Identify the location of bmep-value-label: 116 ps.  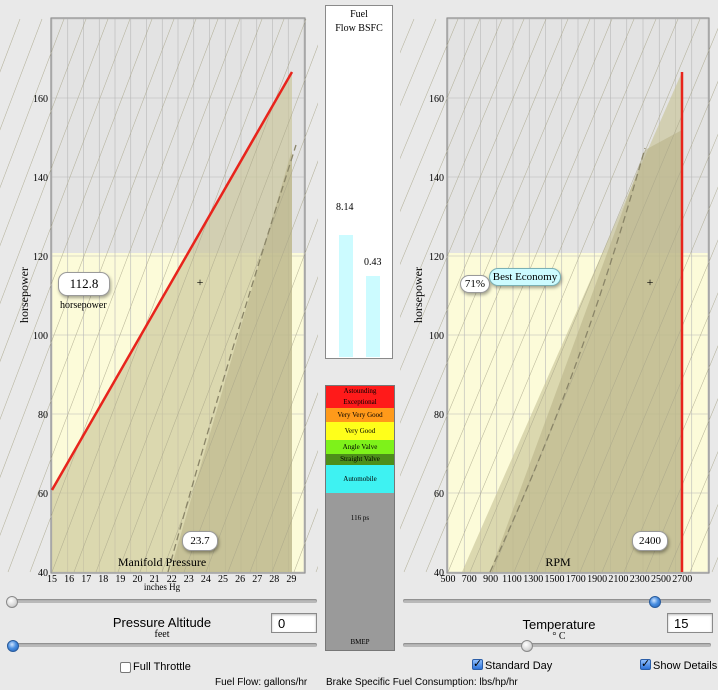
(360, 518).